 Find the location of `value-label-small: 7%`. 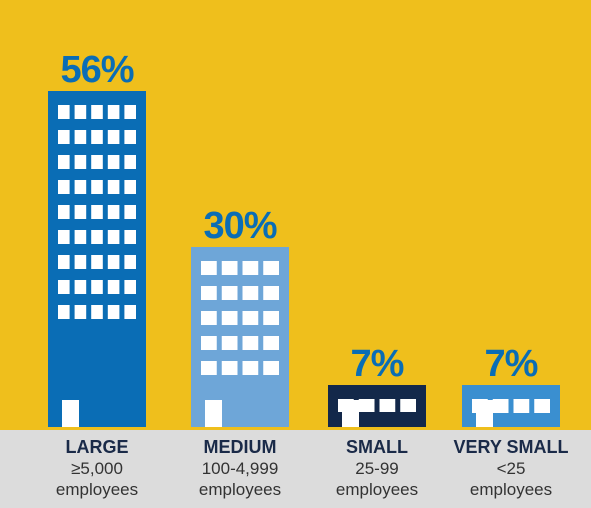

value-label-small: 7% is located at coordinates (377, 364).